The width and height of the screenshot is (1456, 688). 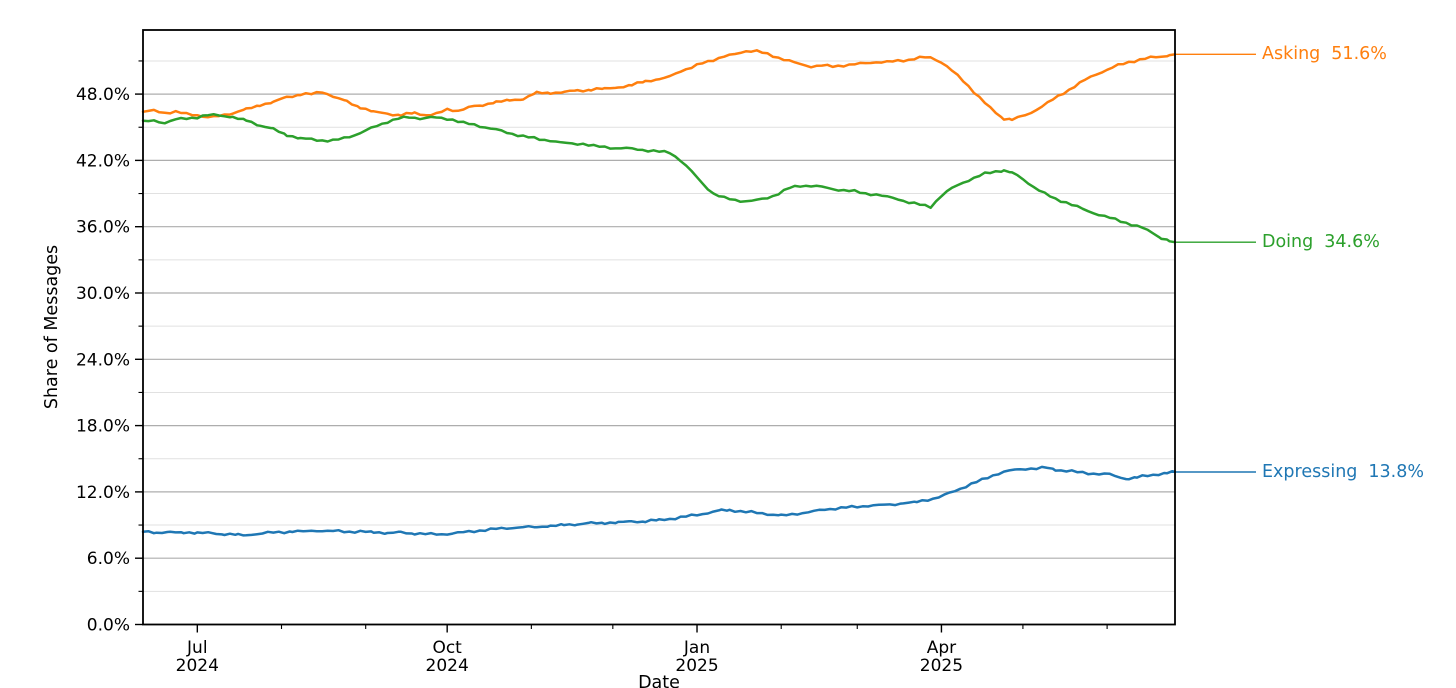 I want to click on series-value-doing: 34.6%, so click(x=1352, y=242).